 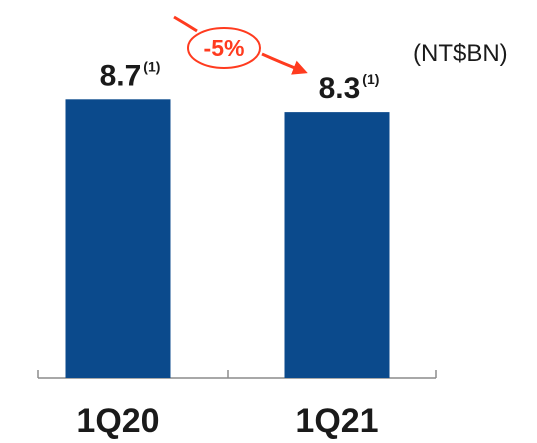 What do you see at coordinates (130, 75) in the screenshot?
I see `data-label-1q20: 8.7 (1)` at bounding box center [130, 75].